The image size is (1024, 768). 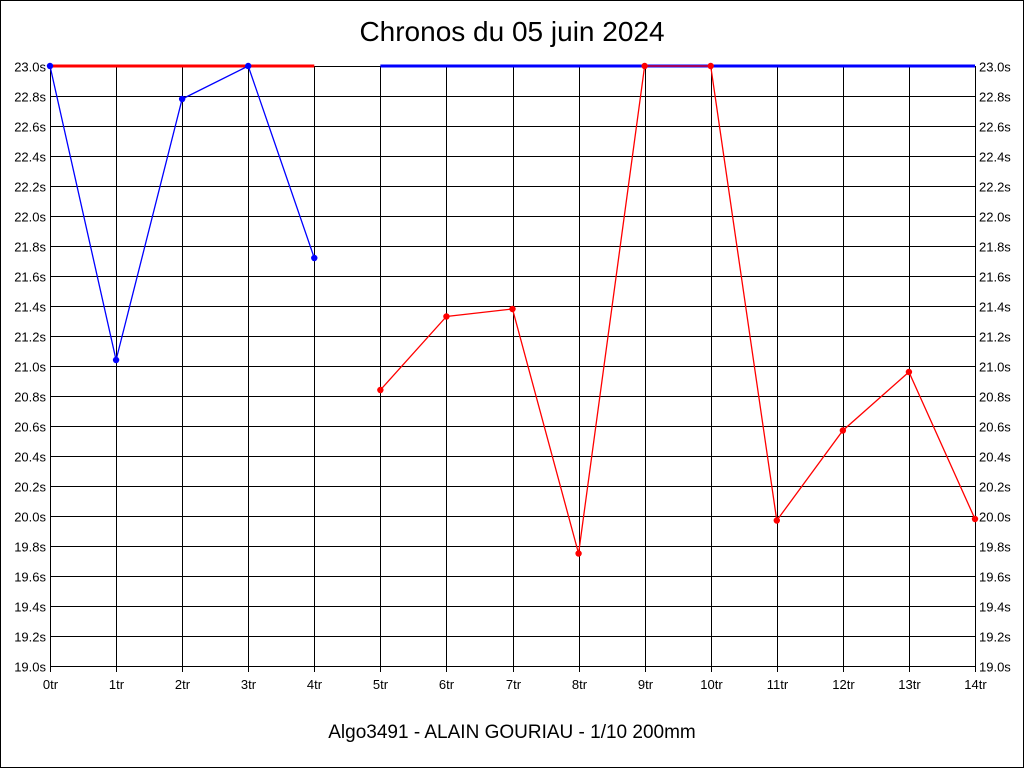 What do you see at coordinates (995, 577) in the screenshot?
I see `y-tick-label-right: 19.6s` at bounding box center [995, 577].